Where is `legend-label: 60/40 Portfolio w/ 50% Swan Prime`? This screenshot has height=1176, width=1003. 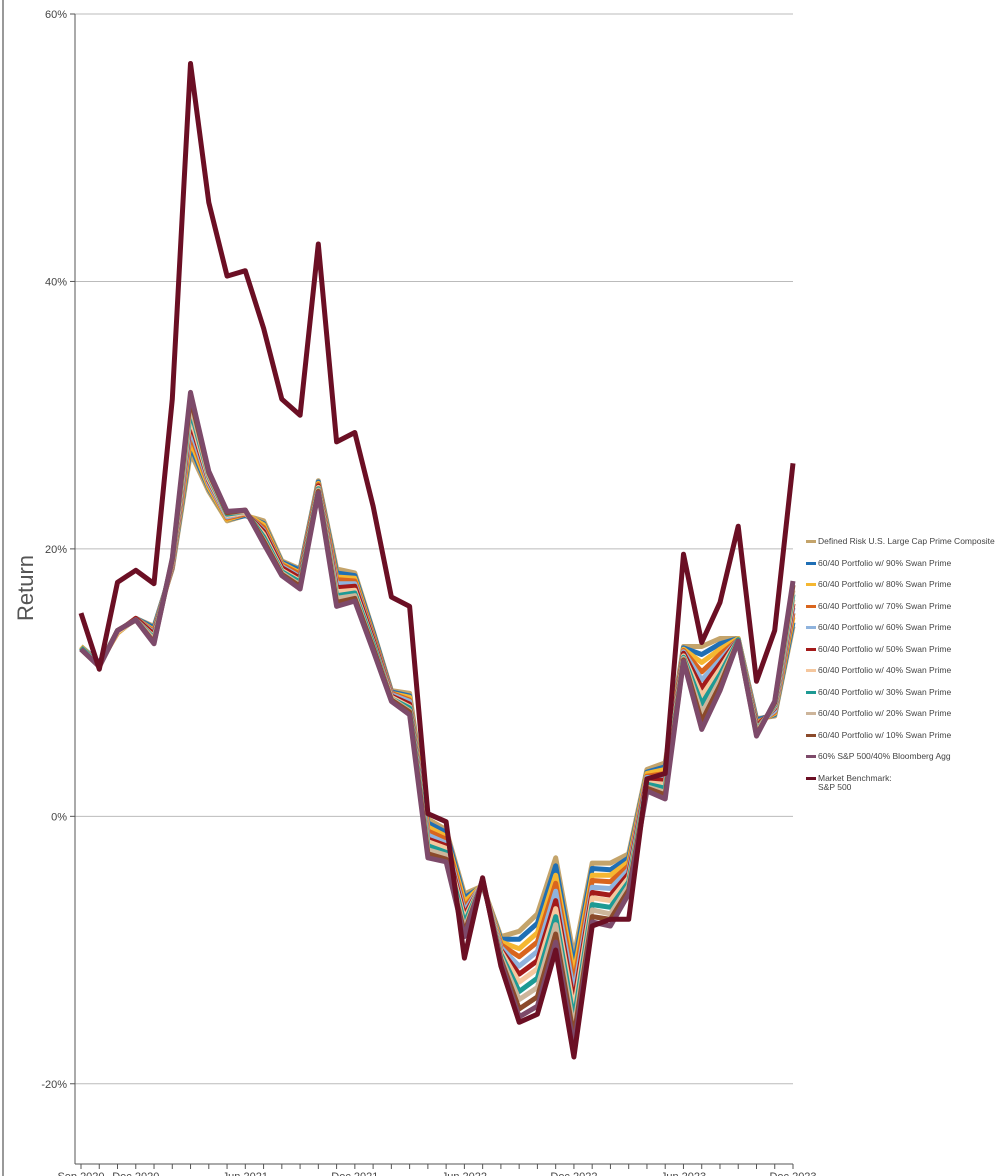
legend-label: 60/40 Portfolio w/ 50% Swan Prime is located at coordinates (885, 648).